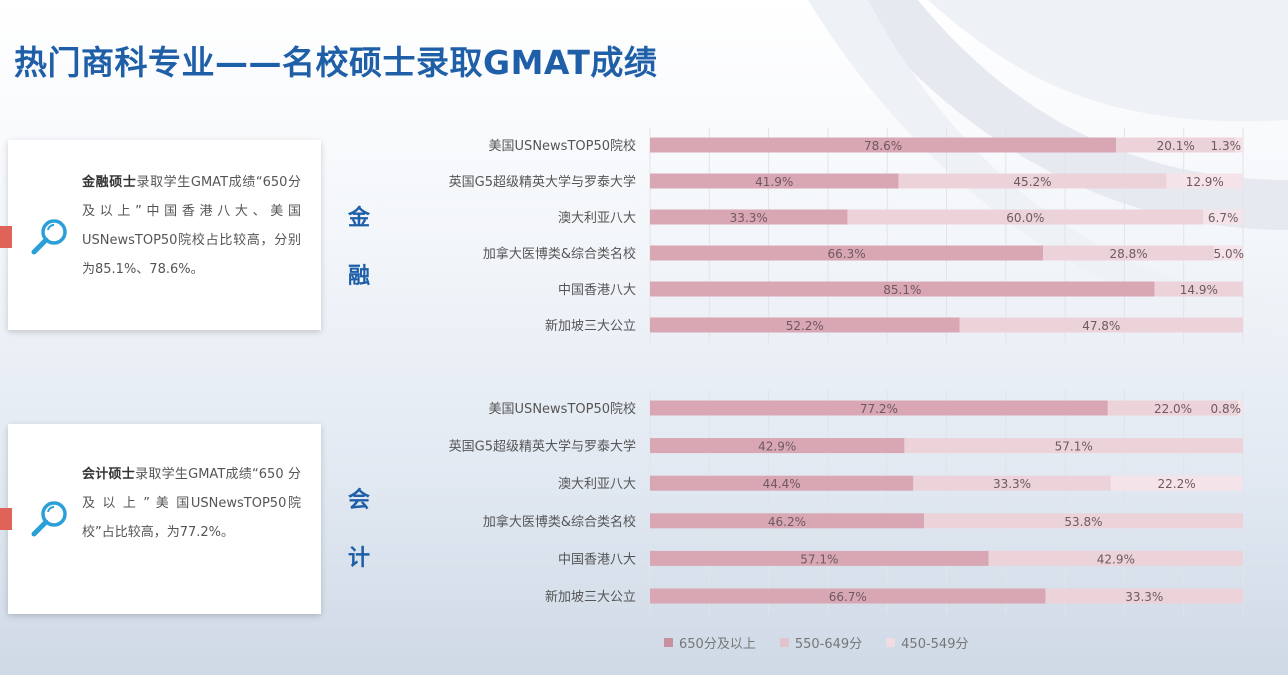 The image size is (1288, 675). I want to click on data-label: 85.1%, so click(902, 290).